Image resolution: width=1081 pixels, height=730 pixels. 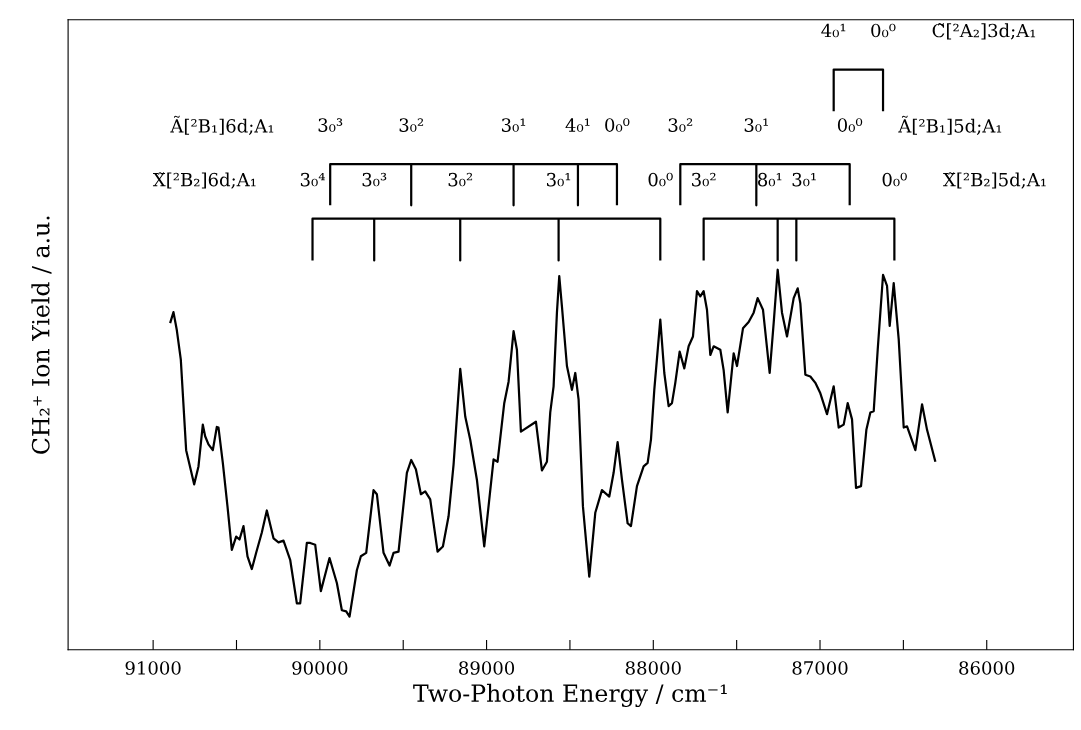 I want to click on annotation: X̃[²B₂]5d;A₁, so click(x=994, y=180).